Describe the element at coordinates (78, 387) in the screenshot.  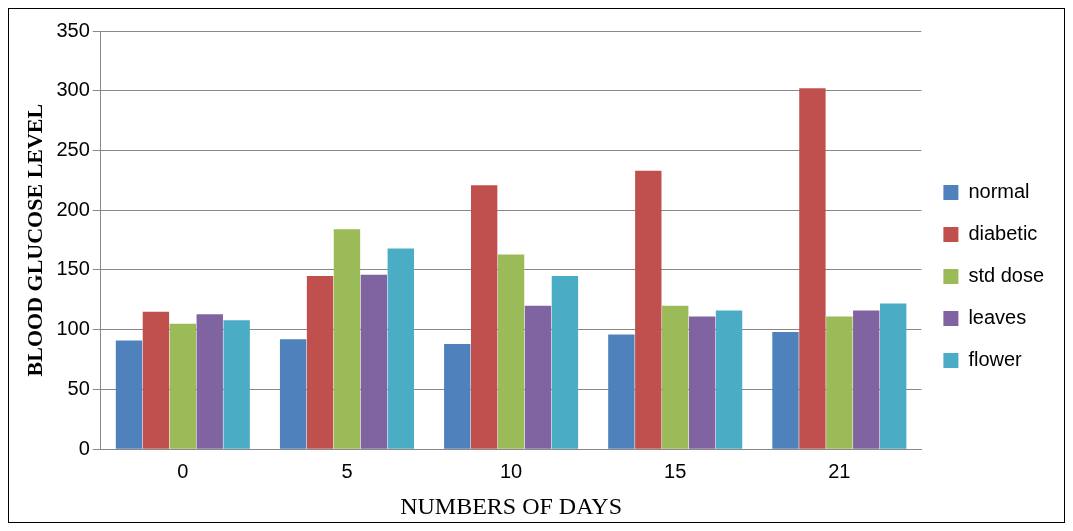
I see `y-tick-label: 50` at that location.